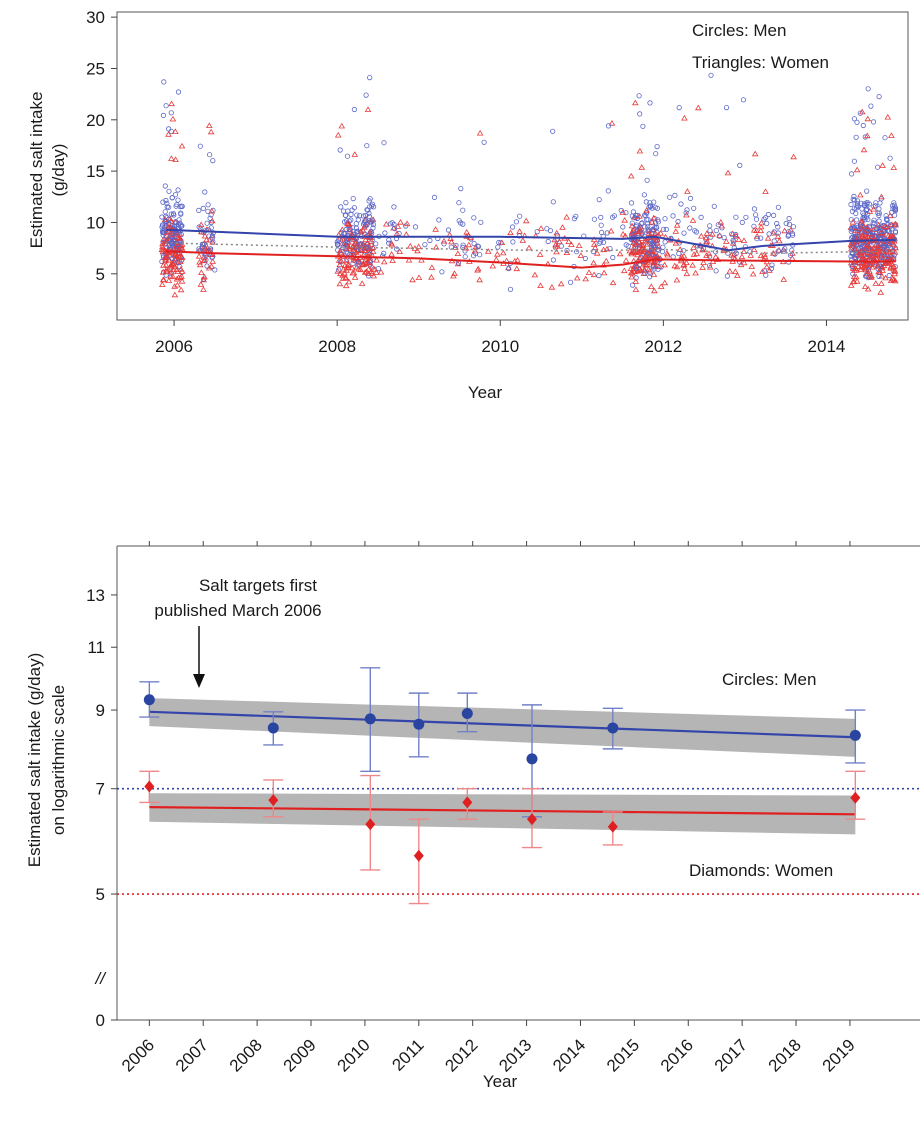 Image resolution: width=923 pixels, height=1121 pixels. What do you see at coordinates (58, 760) in the screenshot?
I see `bottom-y-axis-label-line: on logarithmic scale` at bounding box center [58, 760].